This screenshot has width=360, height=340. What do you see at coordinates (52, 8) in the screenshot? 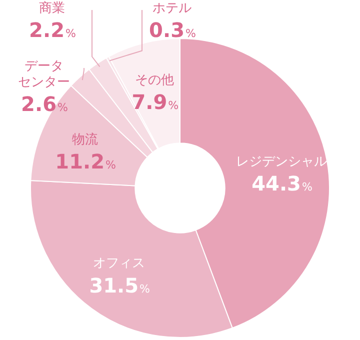
I see `slice-label: 商業` at bounding box center [52, 8].